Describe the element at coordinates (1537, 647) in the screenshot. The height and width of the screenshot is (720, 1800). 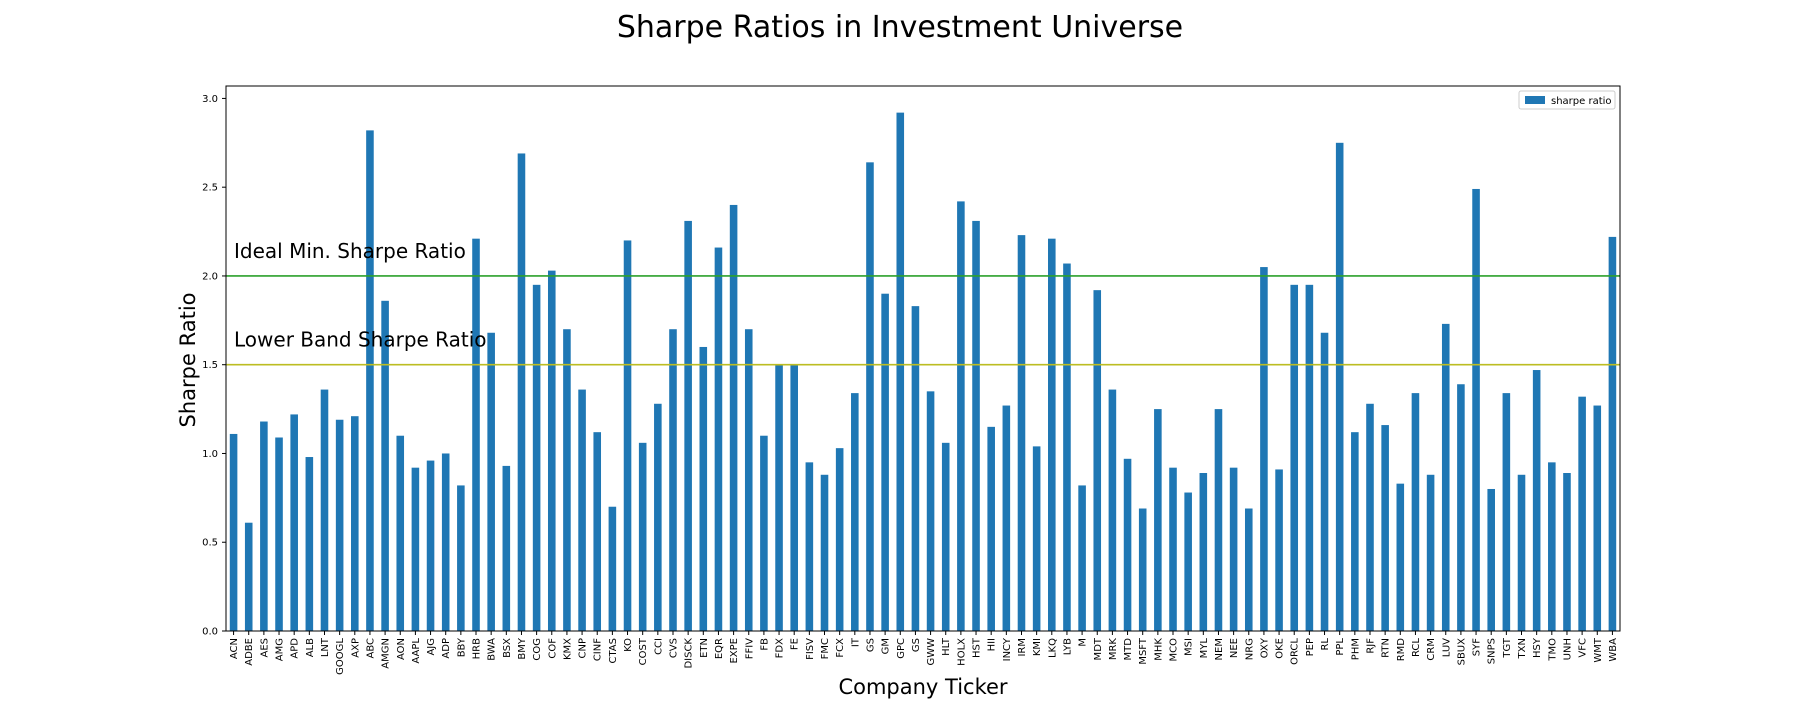
I see `x-tick-label: HSY` at that location.